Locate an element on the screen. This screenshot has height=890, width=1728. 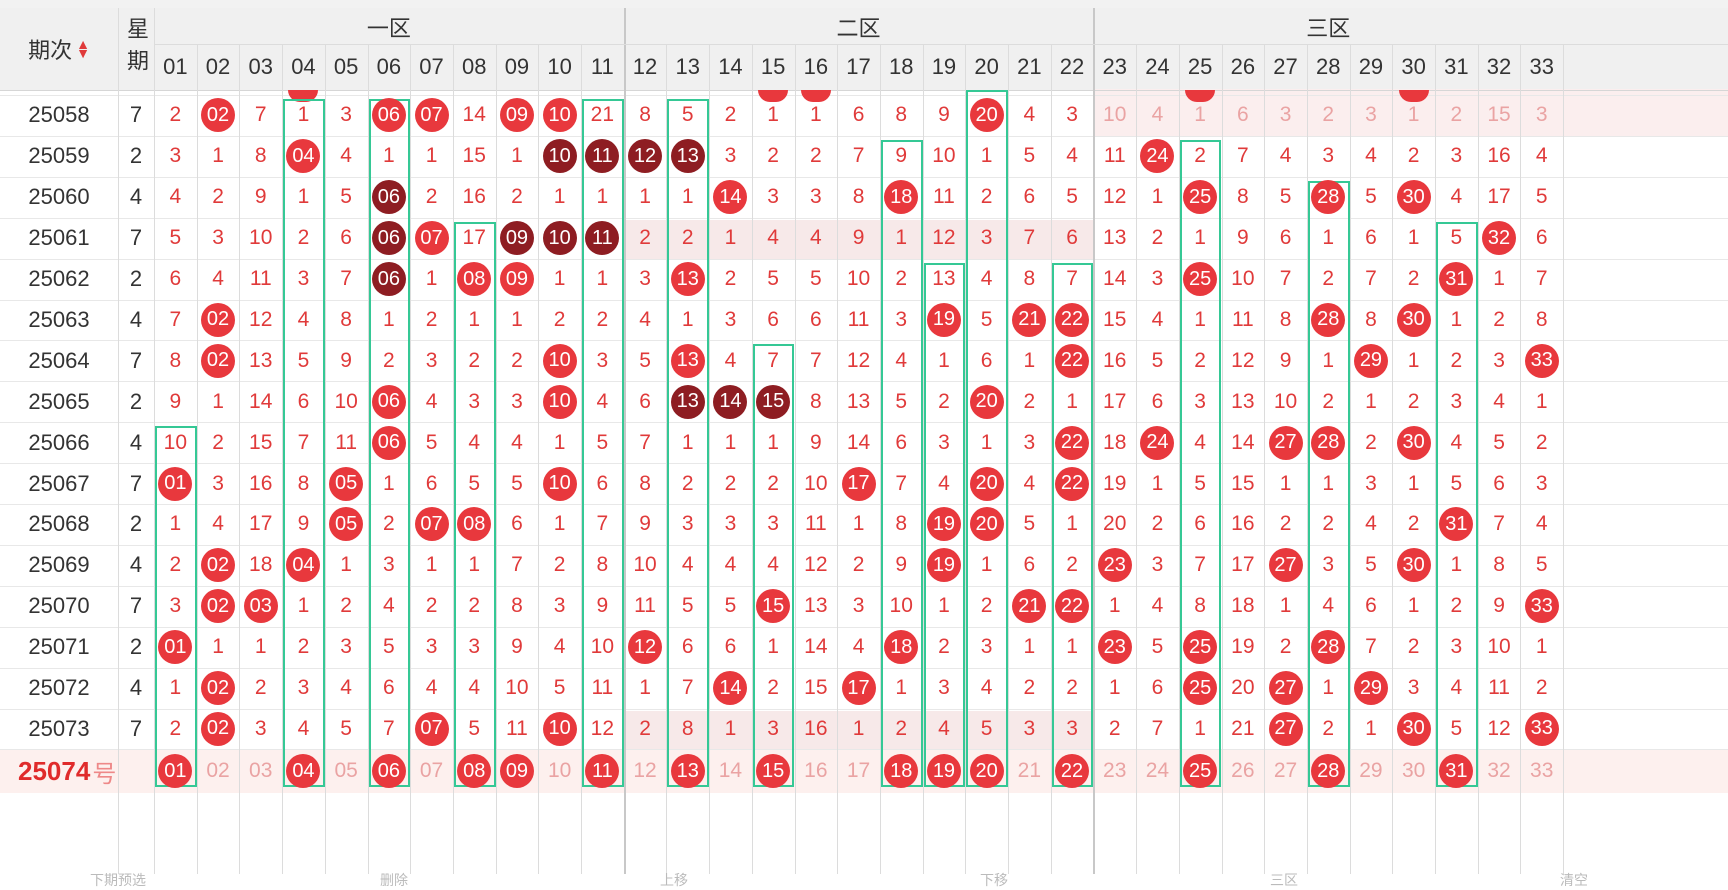
table-cell: 22 is located at coordinates (1072, 320).